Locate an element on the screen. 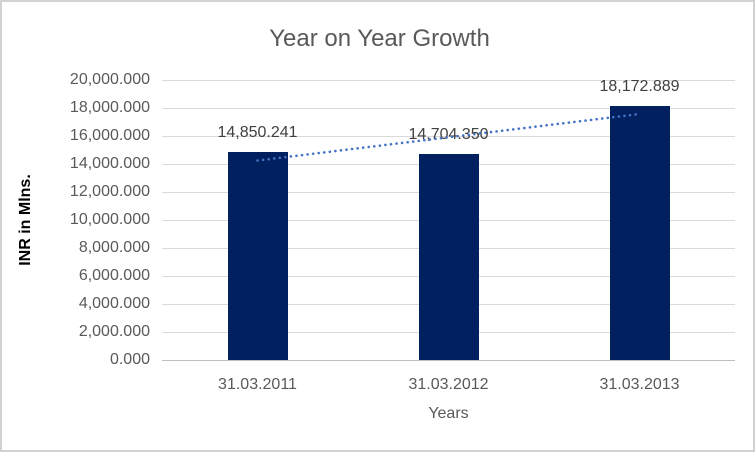  data-label: 14,850.241 is located at coordinates (257, 133).